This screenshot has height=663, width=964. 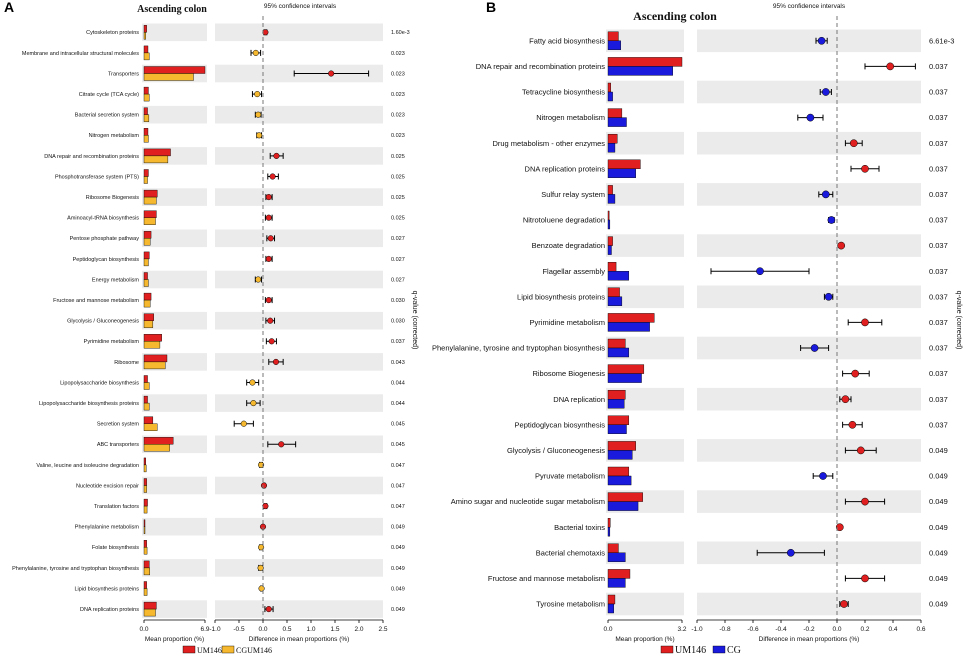 I want to click on category-label: Bacterial chemotaxis, so click(x=570, y=552).